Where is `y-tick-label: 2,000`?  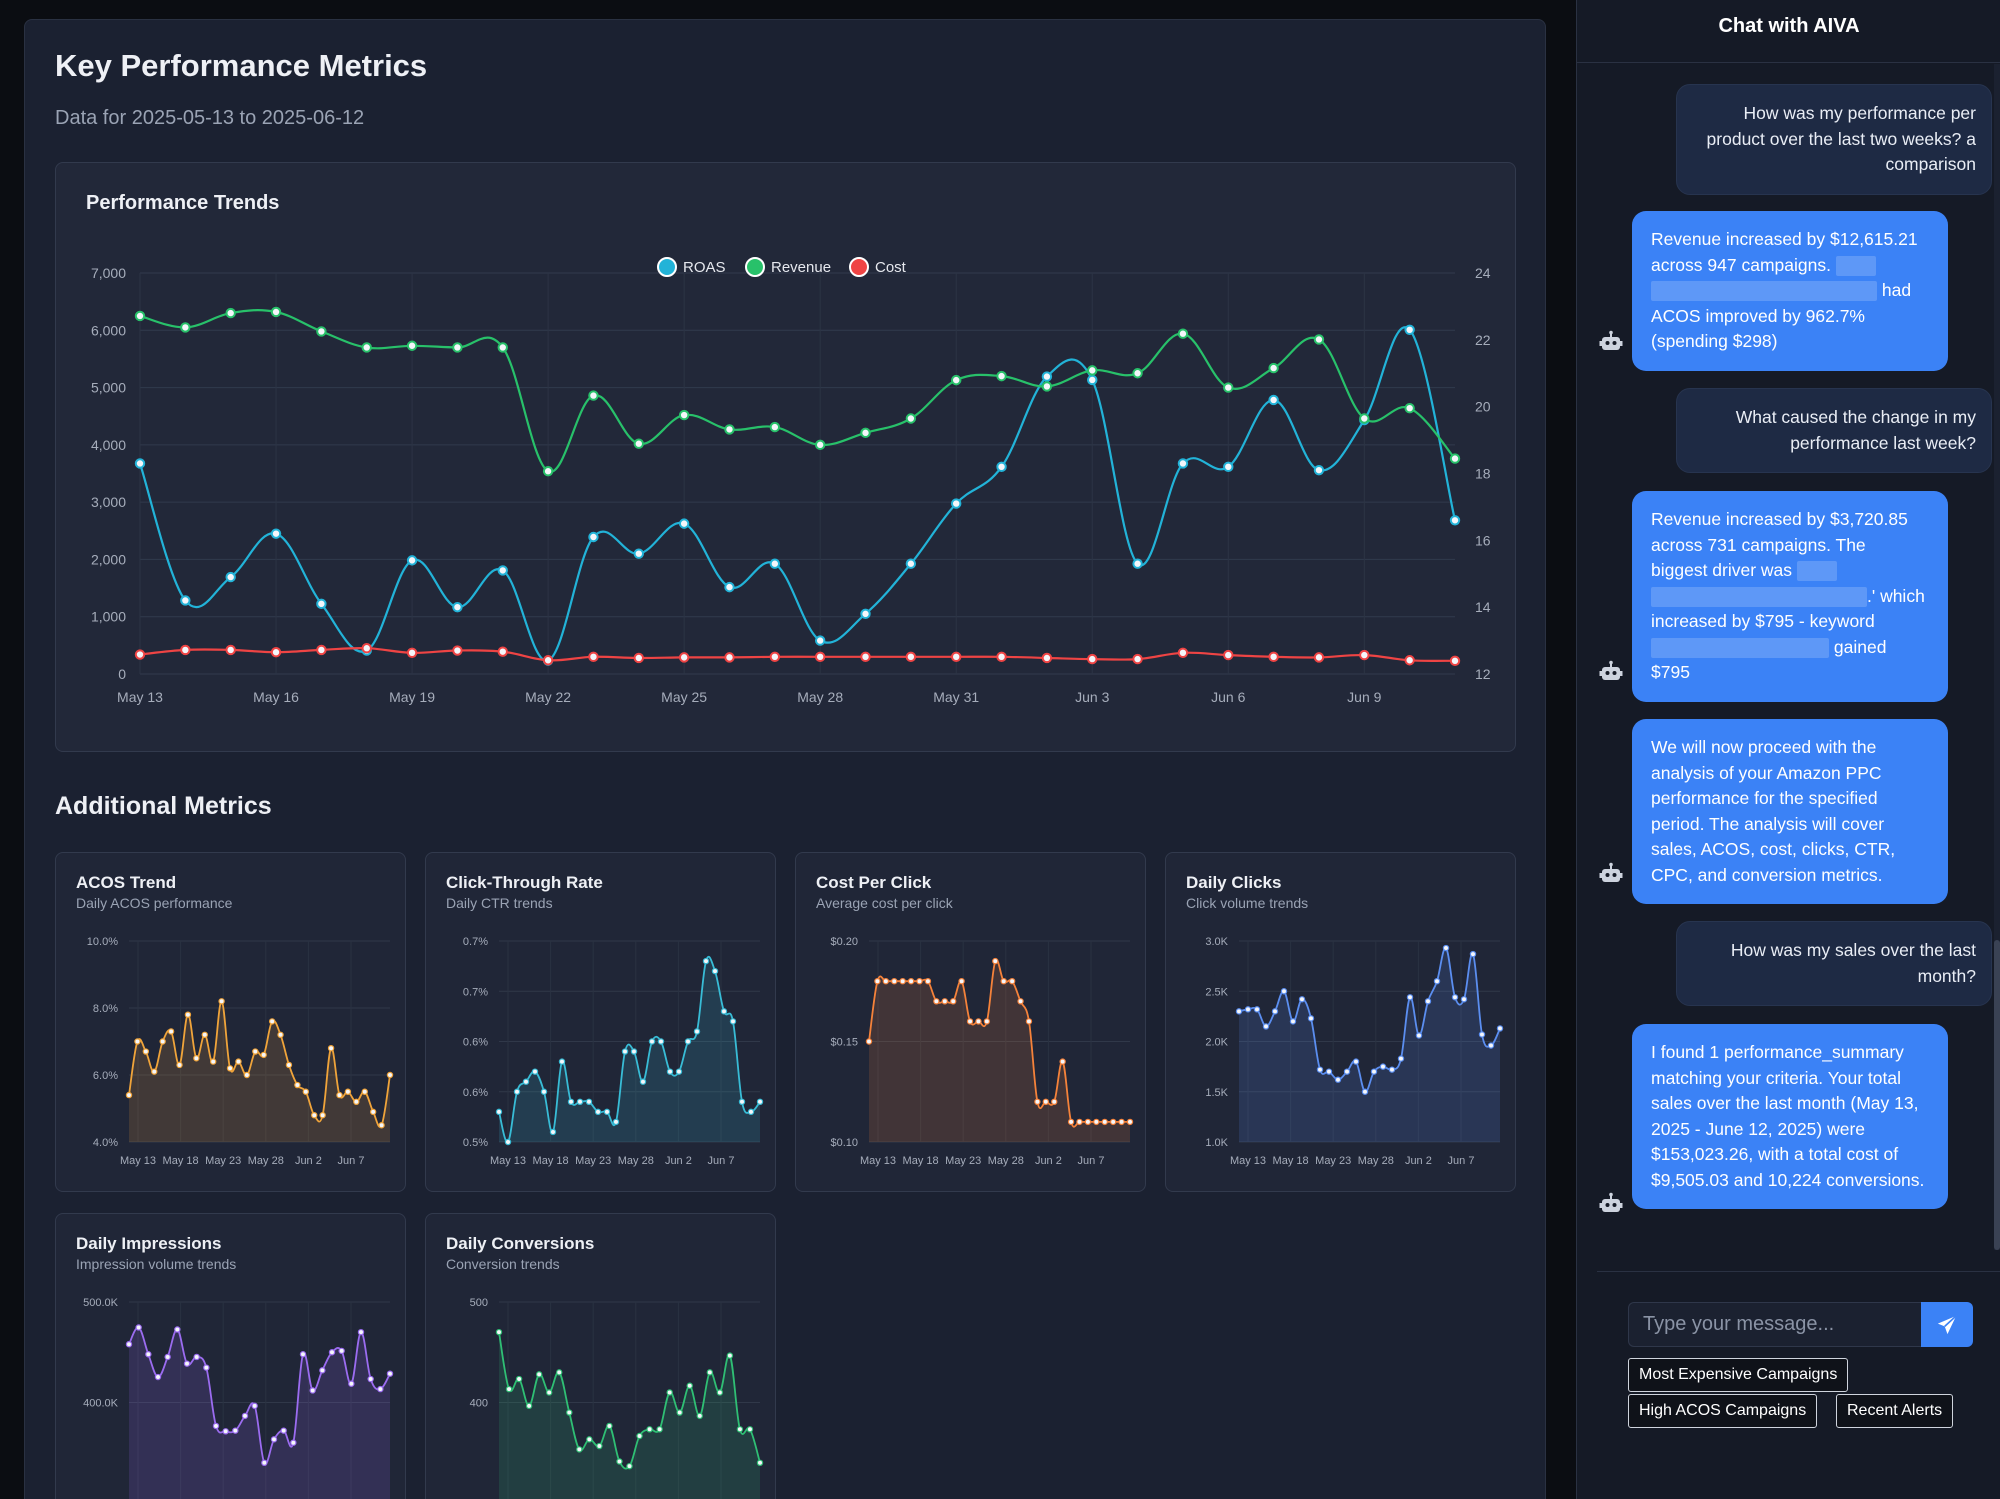
y-tick-label: 2,000 is located at coordinates (108, 559).